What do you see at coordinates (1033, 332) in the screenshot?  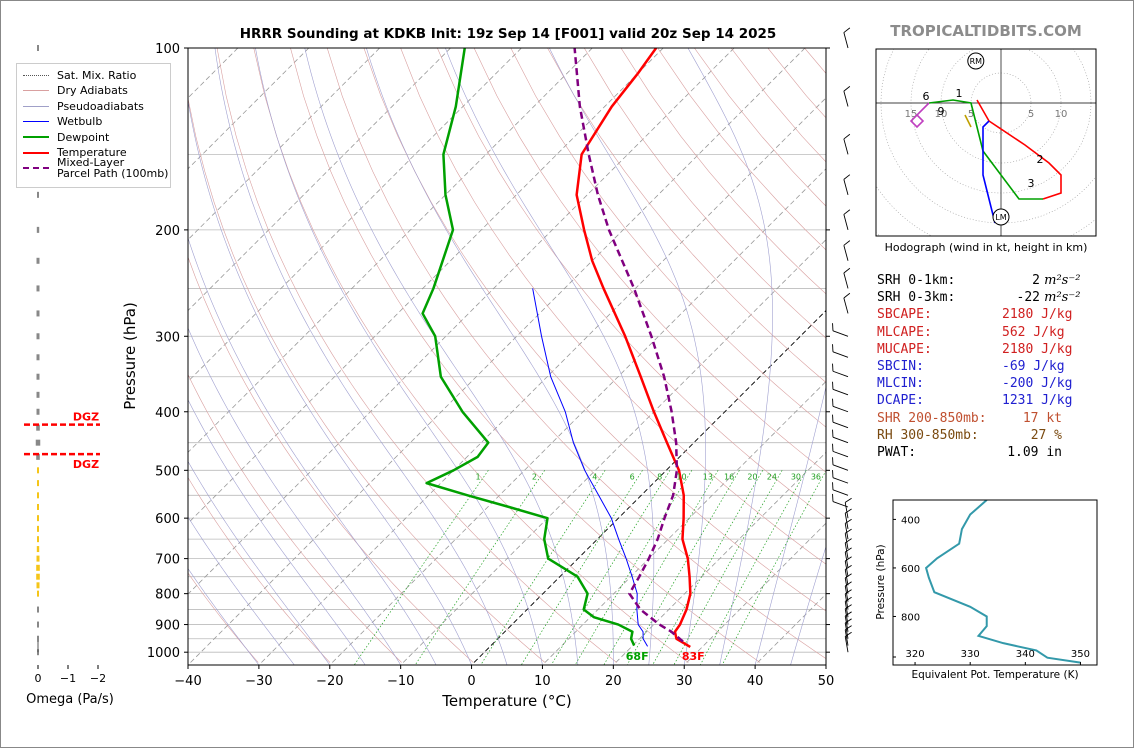 I see `index-value: 562 J/kg` at bounding box center [1033, 332].